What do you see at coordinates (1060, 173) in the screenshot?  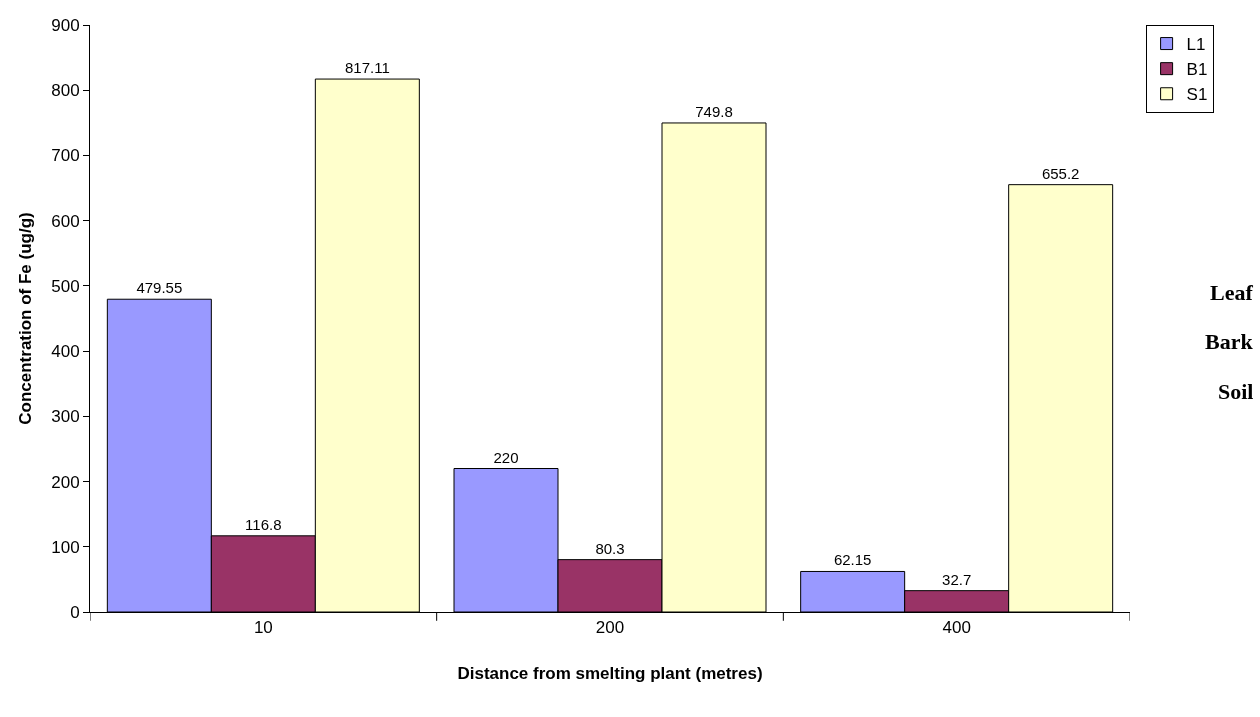 I see `data-label: 655.2` at bounding box center [1060, 173].